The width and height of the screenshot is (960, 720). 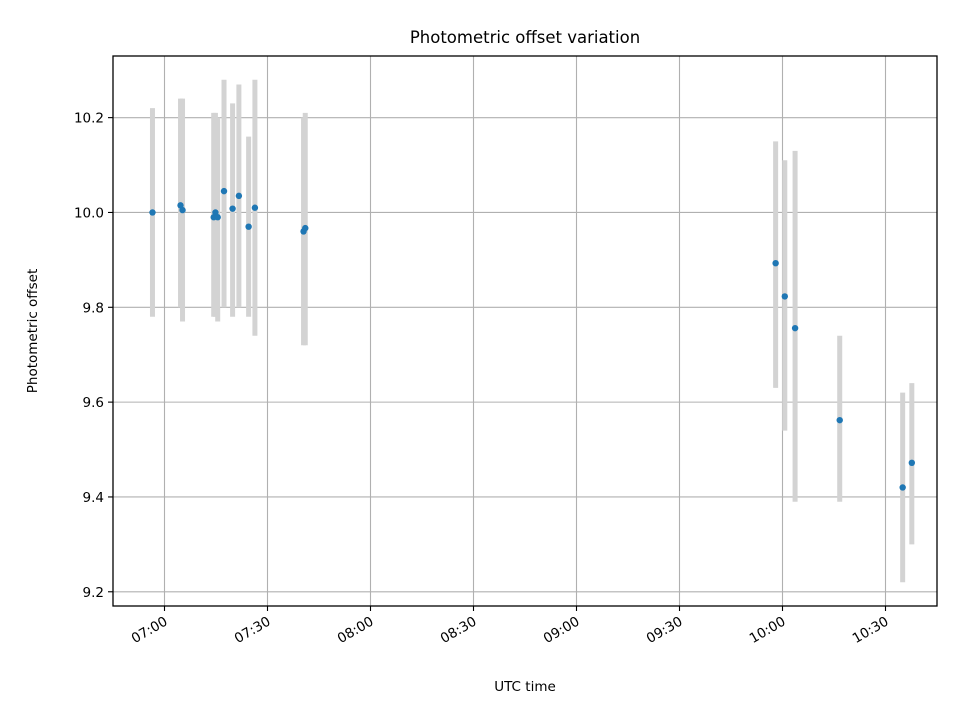 I want to click on y-tick-label: 9.6, so click(x=93, y=403).